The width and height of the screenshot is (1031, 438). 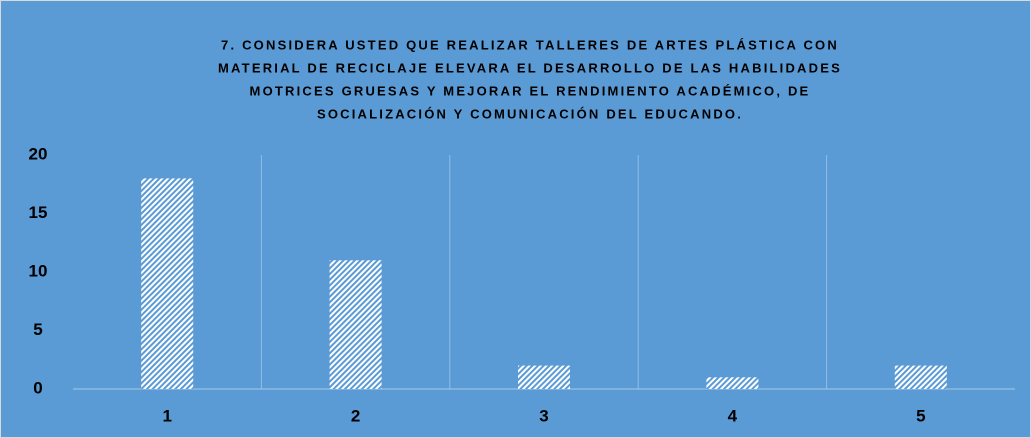 What do you see at coordinates (166, 415) in the screenshot?
I see `x-tick-label: 1` at bounding box center [166, 415].